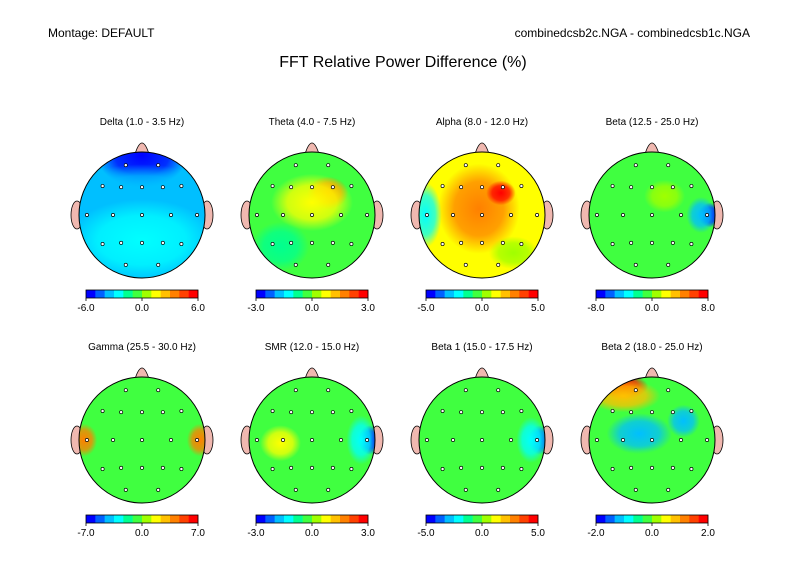  What do you see at coordinates (312, 533) in the screenshot?
I see `color-scale-tick-label: 0.0` at bounding box center [312, 533].